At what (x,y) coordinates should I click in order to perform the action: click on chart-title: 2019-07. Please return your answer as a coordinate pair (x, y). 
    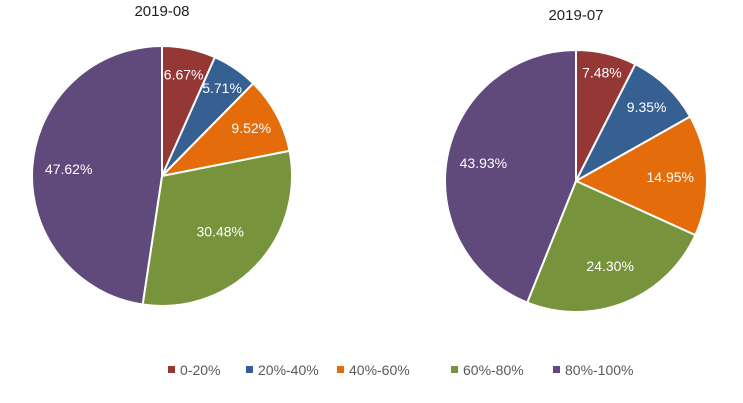
    Looking at the image, I should click on (575, 15).